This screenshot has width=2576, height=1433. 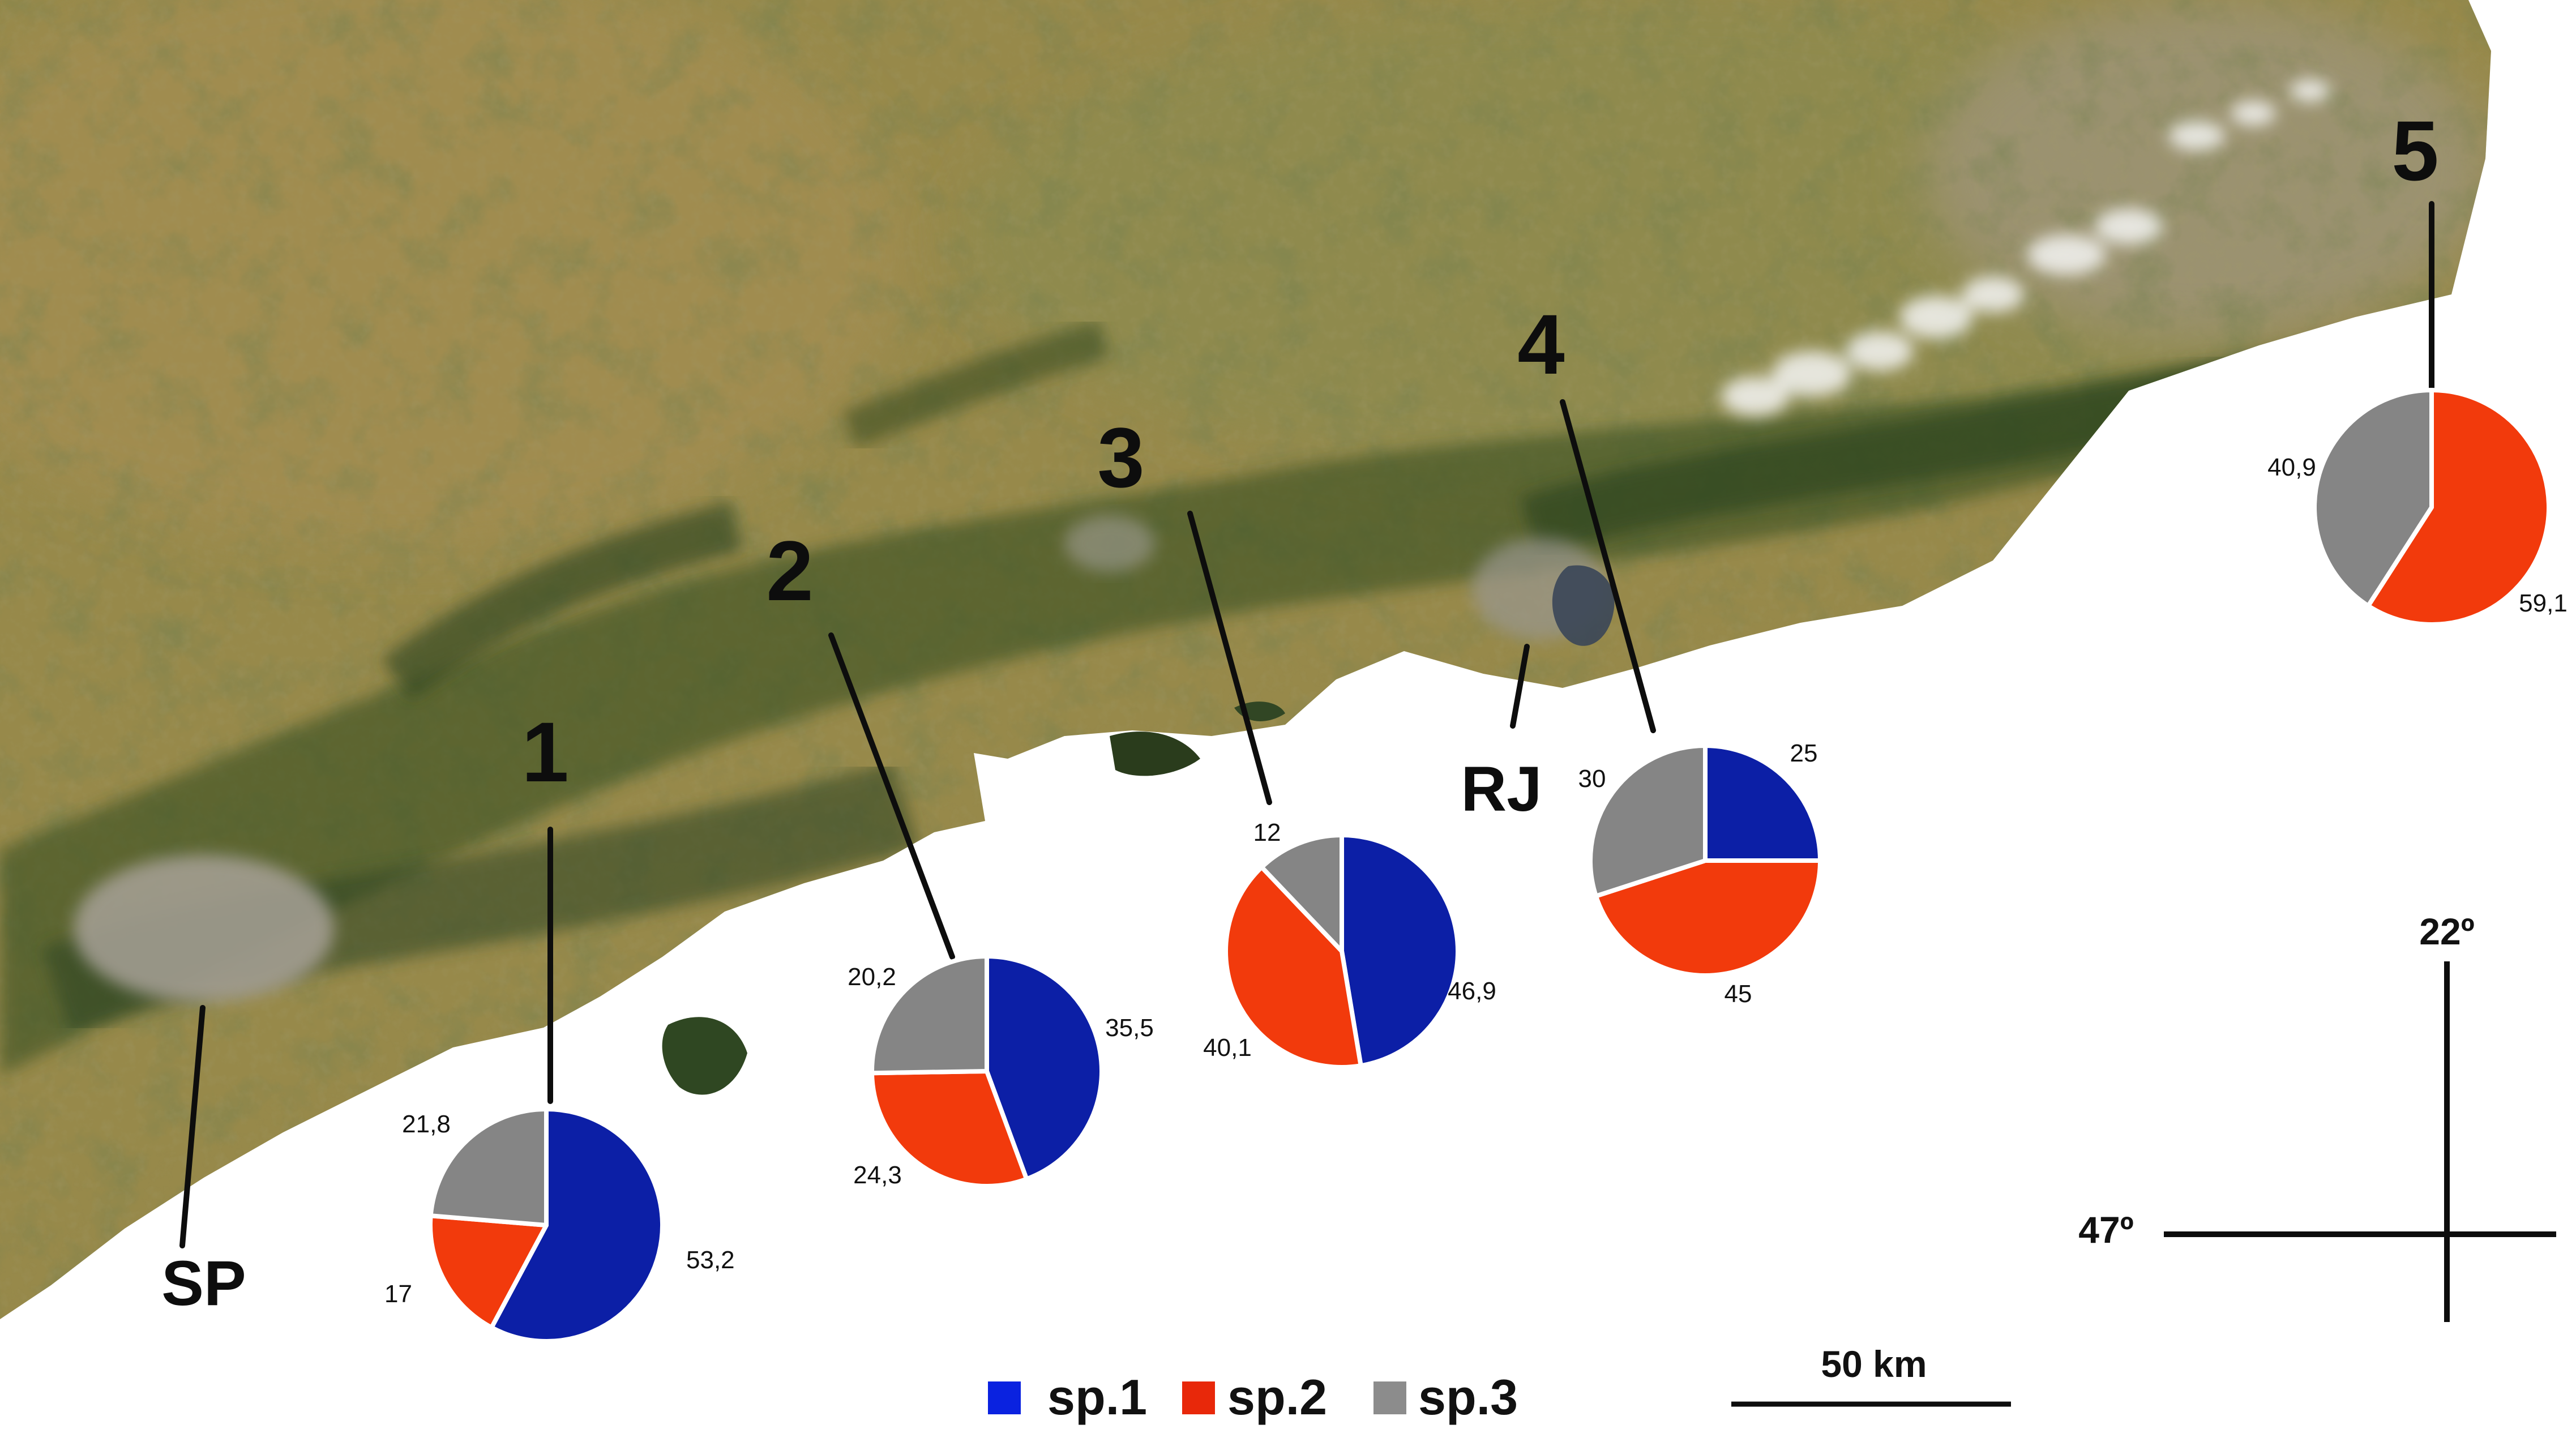 I want to click on value-label-site-2-sp2: 24,3, so click(x=877, y=1175).